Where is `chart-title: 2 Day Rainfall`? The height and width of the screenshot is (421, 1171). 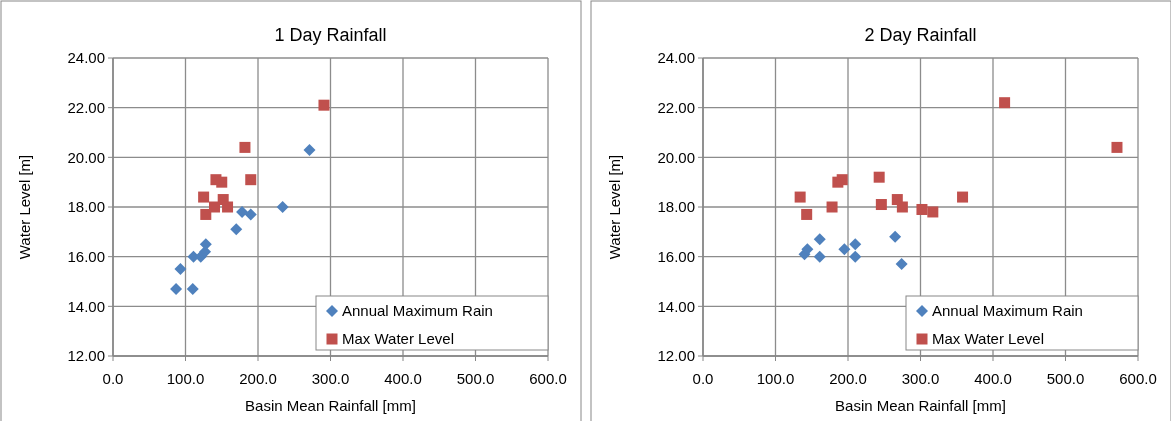
chart-title: 2 Day Rainfall is located at coordinates (920, 35).